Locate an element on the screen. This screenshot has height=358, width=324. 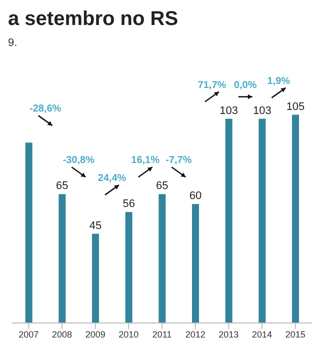
data-label: 60 is located at coordinates (195, 196).